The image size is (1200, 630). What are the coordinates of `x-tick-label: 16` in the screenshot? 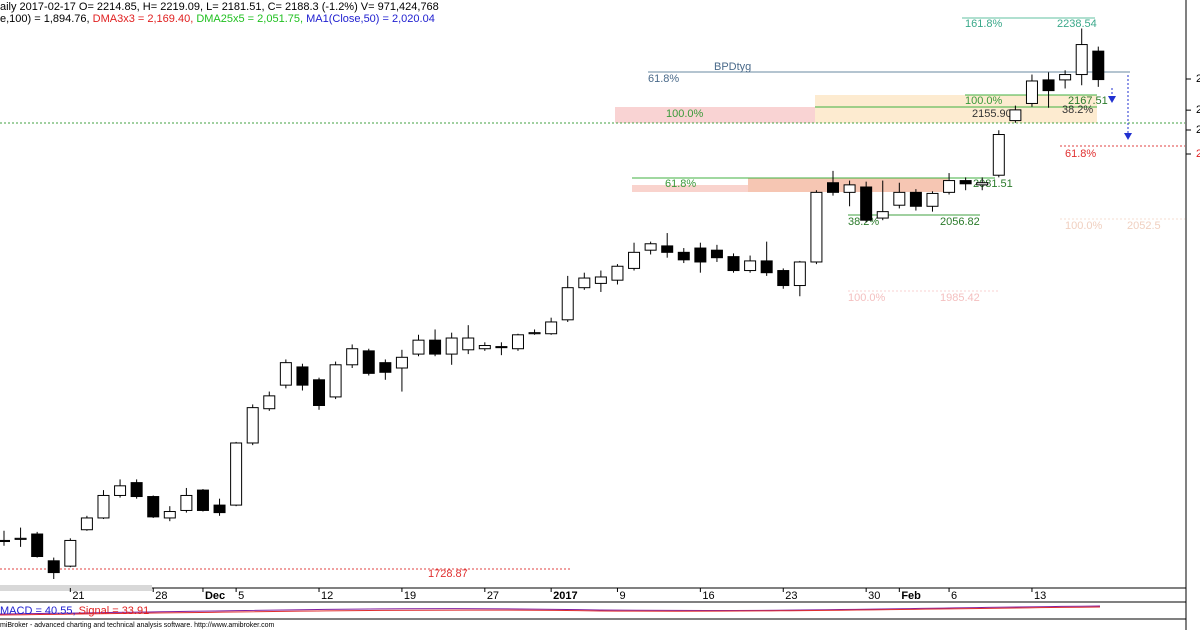 It's located at (708, 596).